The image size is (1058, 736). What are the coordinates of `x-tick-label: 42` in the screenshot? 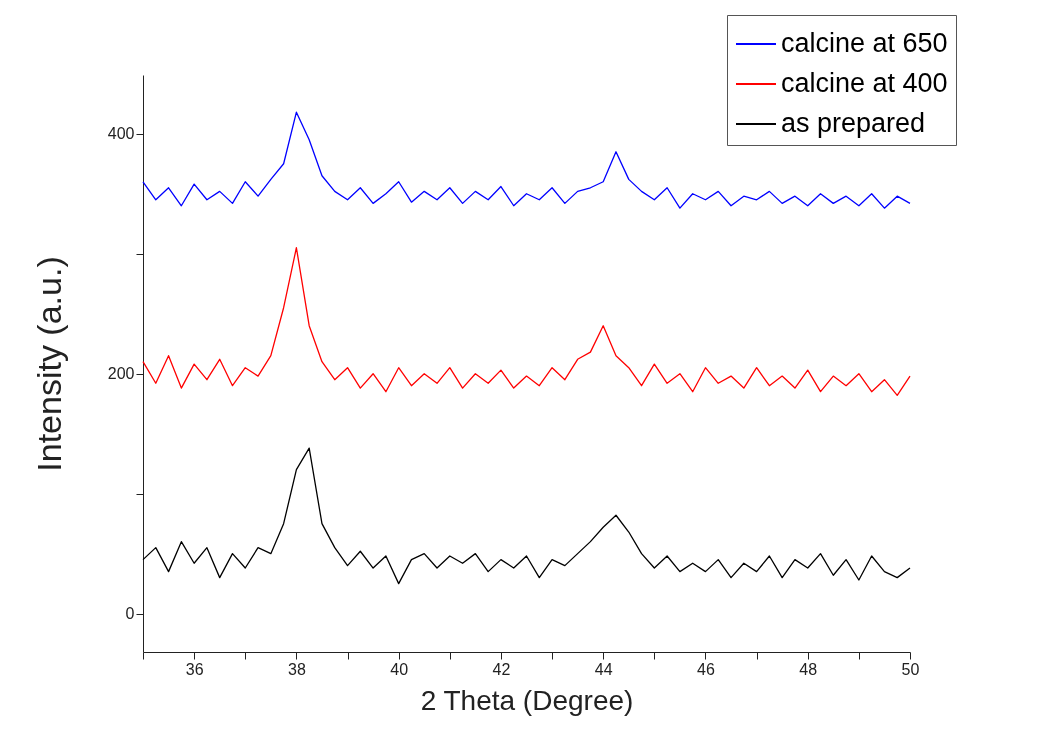 It's located at (501, 669).